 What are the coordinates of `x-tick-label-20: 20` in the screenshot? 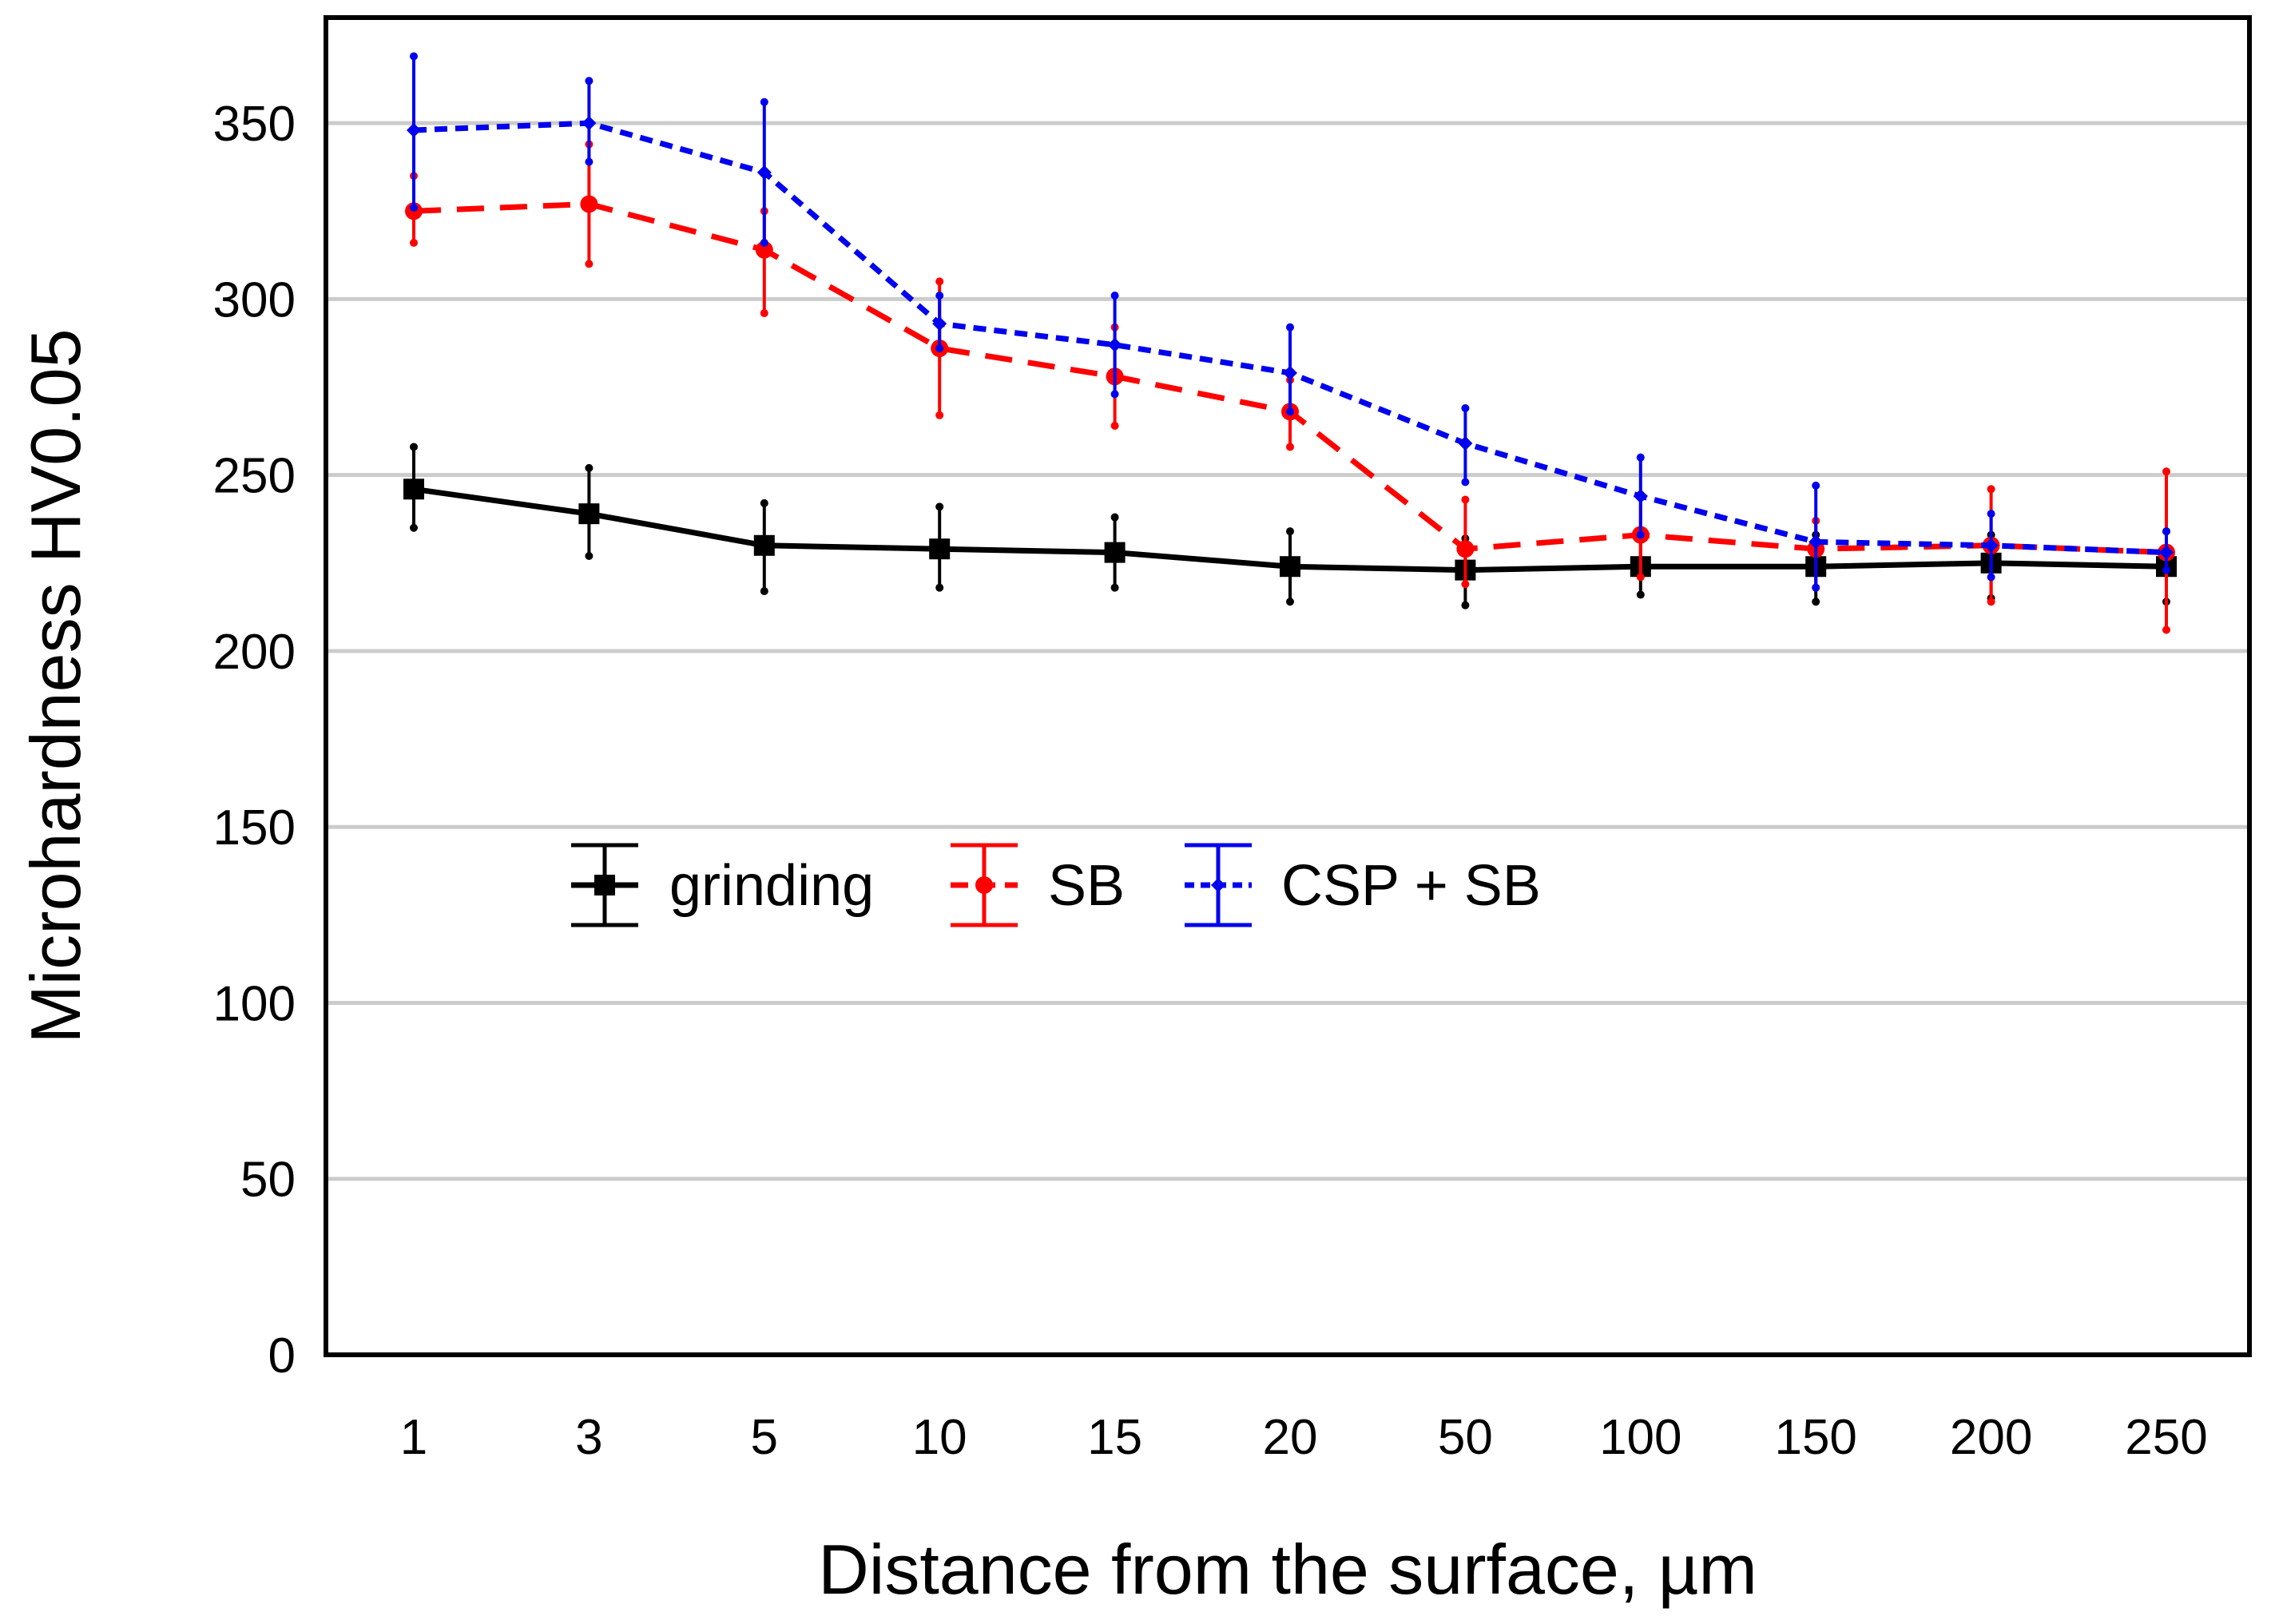 It's located at (1290, 1437).